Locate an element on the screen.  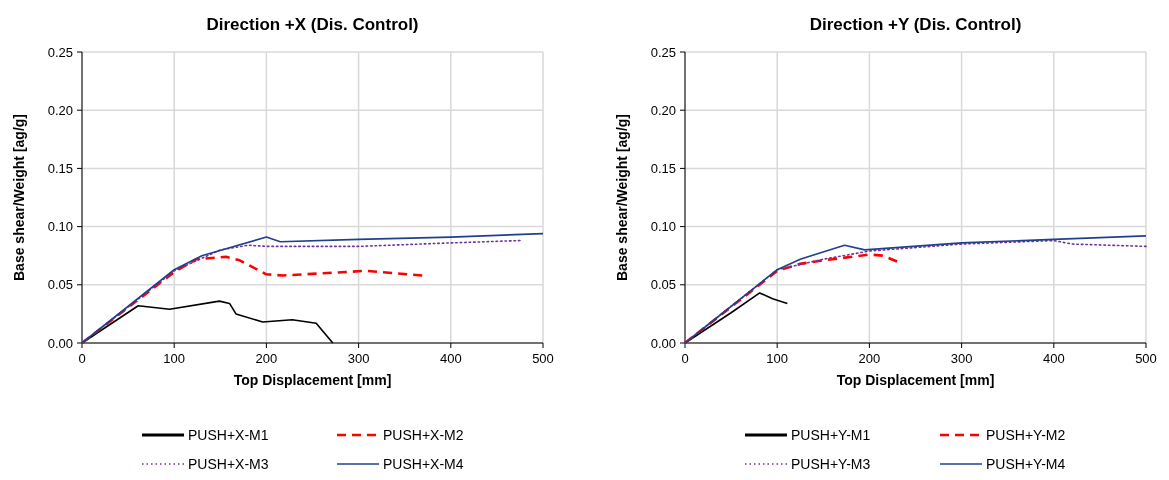
line-series is located at coordinates (791, 299).